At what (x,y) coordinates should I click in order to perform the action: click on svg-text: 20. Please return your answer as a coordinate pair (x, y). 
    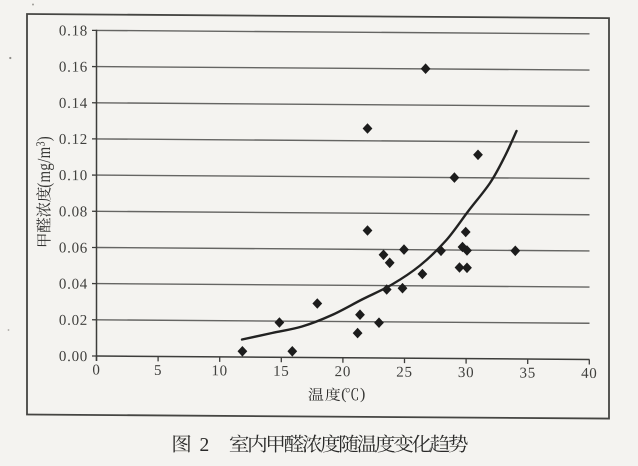
    Looking at the image, I should click on (343, 372).